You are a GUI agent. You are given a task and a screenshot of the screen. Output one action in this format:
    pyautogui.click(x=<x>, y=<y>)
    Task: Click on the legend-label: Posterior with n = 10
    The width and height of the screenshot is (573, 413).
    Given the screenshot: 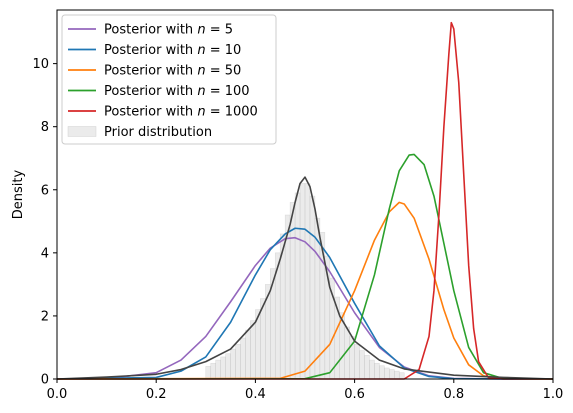 What is the action you would take?
    pyautogui.click(x=172, y=50)
    